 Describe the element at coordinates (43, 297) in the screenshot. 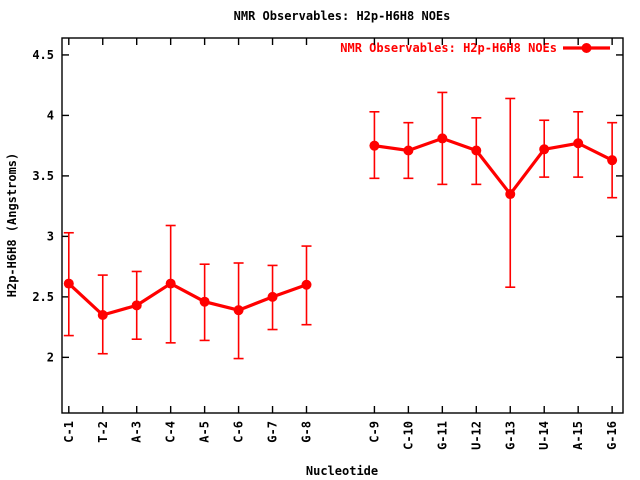

I see `y-tick-label: 2.5` at that location.